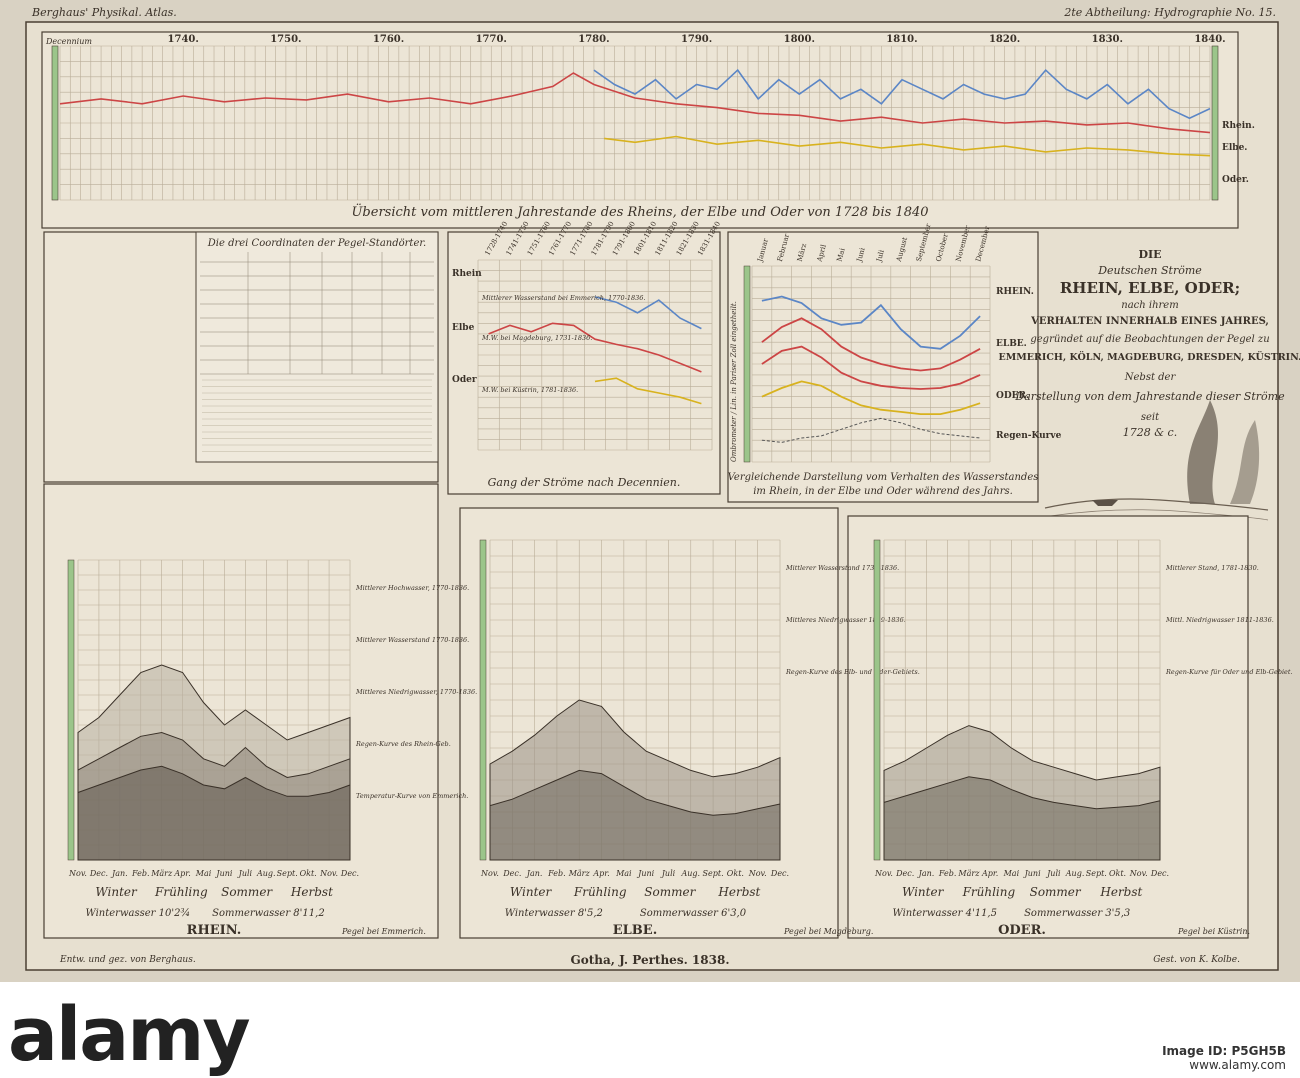 This screenshot has height=1078, width=1300. I want to click on plate-header-right: 2te Abtheilung: Hydrographie No. 15., so click(1170, 12).